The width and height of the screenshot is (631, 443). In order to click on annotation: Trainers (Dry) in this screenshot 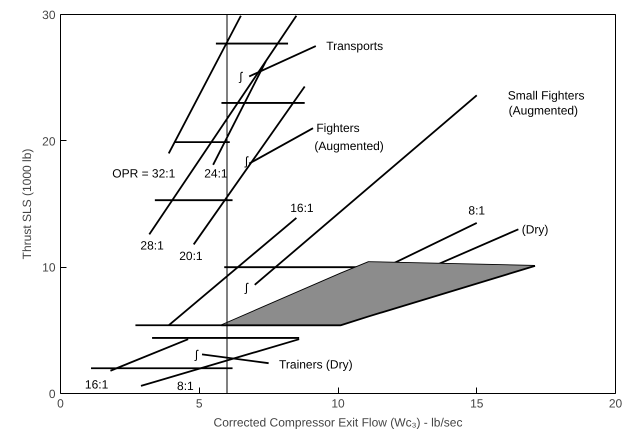, I will do `click(316, 364)`.